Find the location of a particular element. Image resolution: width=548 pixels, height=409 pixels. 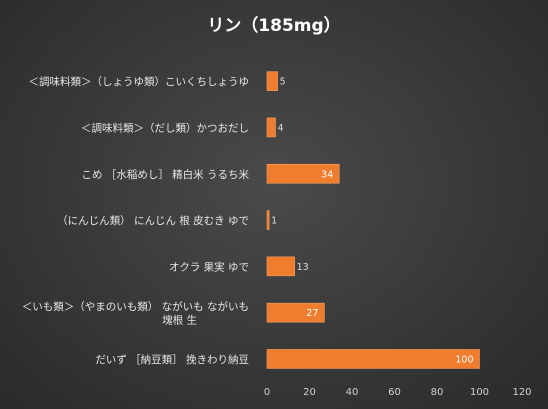

x-tick-label: 100 is located at coordinates (479, 392).